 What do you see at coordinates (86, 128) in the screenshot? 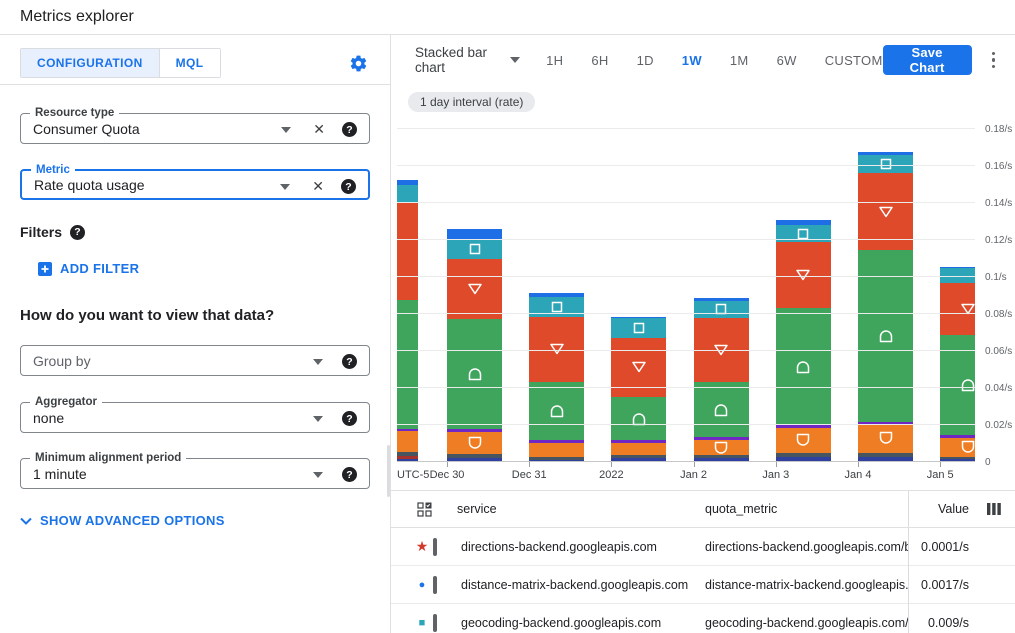
I see `resource-type-value: Consumer Quota` at bounding box center [86, 128].